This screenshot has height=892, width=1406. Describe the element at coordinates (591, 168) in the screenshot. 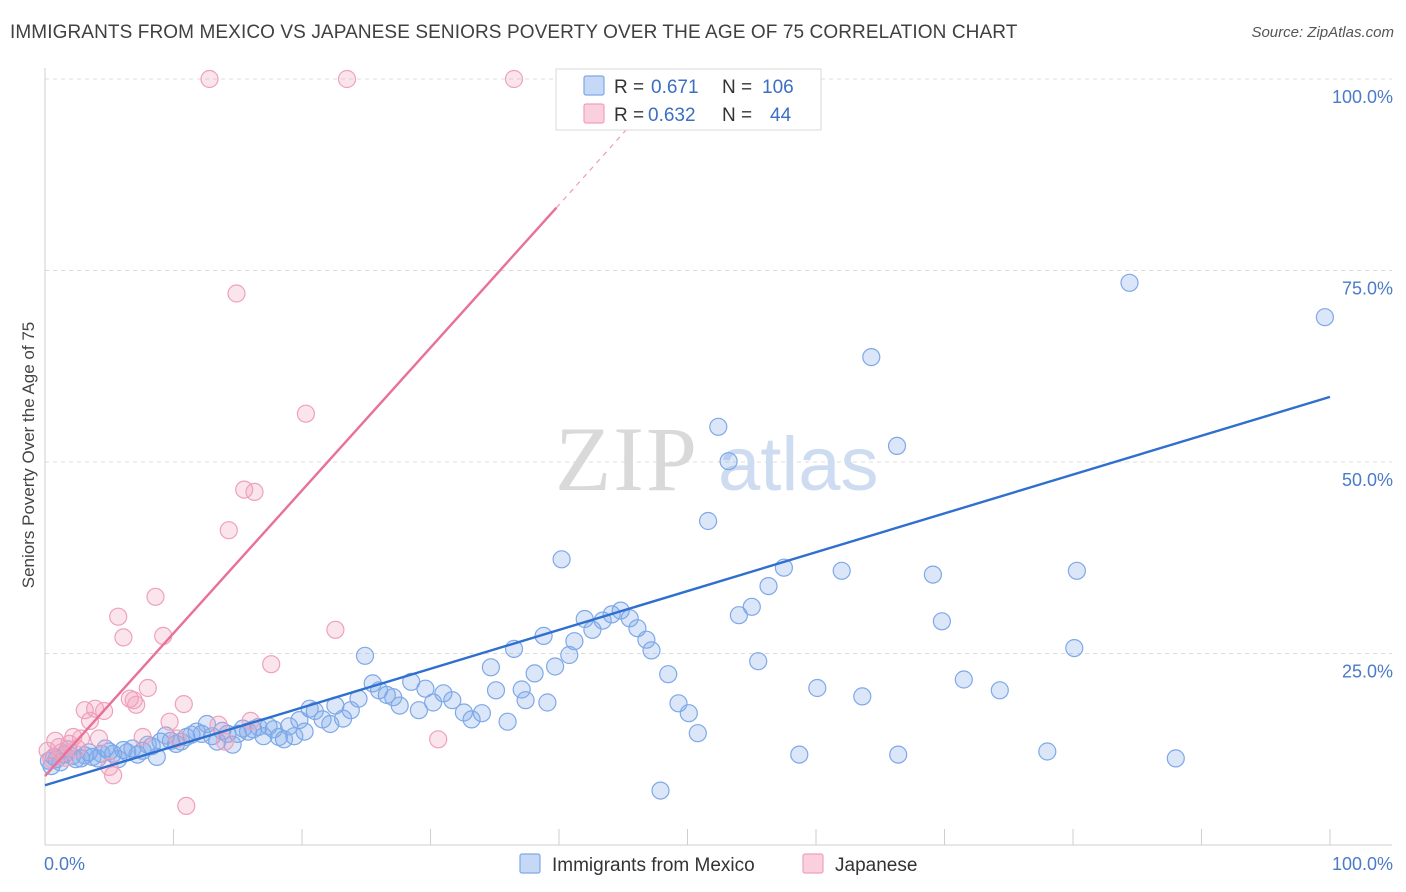

I see `trend-line-extension` at that location.